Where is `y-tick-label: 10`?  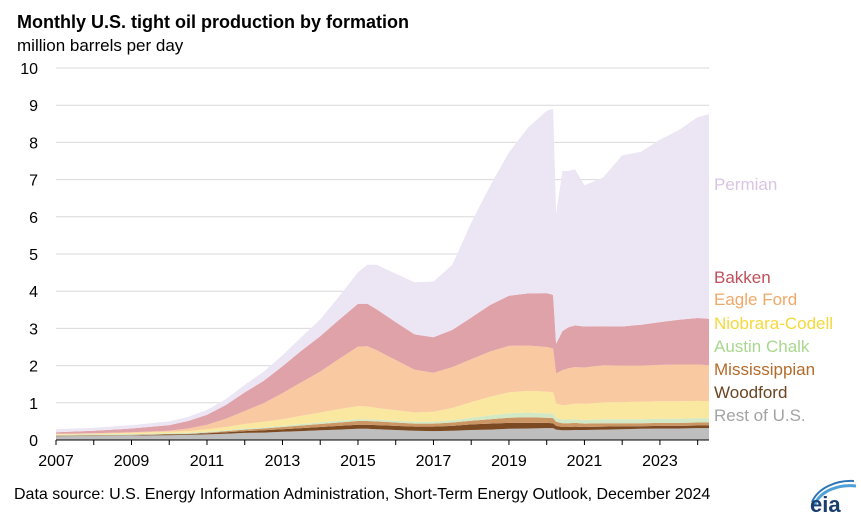
y-tick-label: 10 is located at coordinates (29, 69).